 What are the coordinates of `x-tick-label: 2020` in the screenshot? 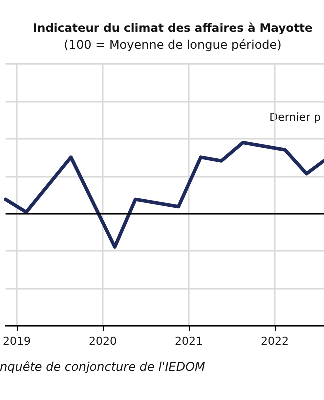 It's located at (102, 341).